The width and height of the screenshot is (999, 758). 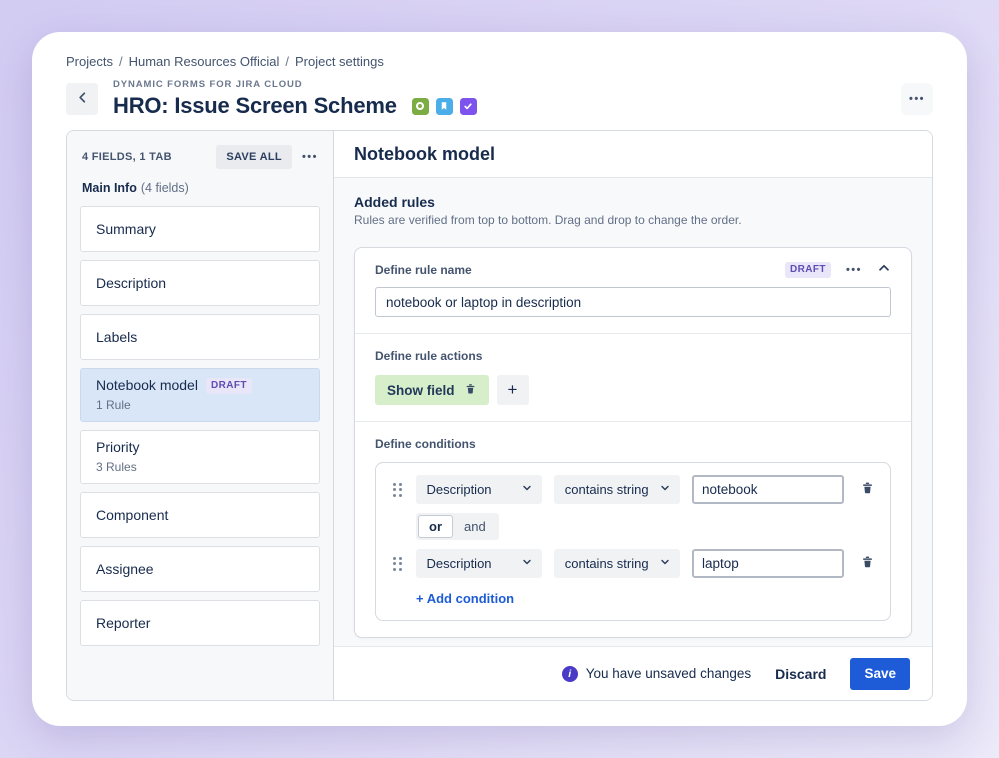 What do you see at coordinates (200, 229) in the screenshot?
I see `field-card-summary: Summary` at bounding box center [200, 229].